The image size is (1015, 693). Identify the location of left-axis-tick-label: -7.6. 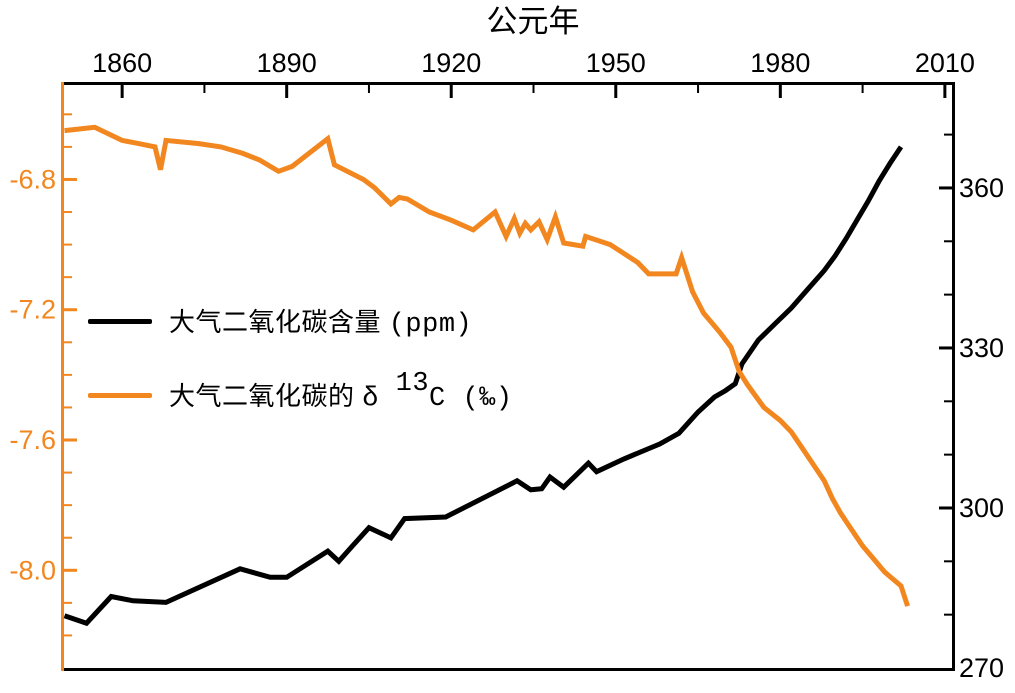
(32, 440).